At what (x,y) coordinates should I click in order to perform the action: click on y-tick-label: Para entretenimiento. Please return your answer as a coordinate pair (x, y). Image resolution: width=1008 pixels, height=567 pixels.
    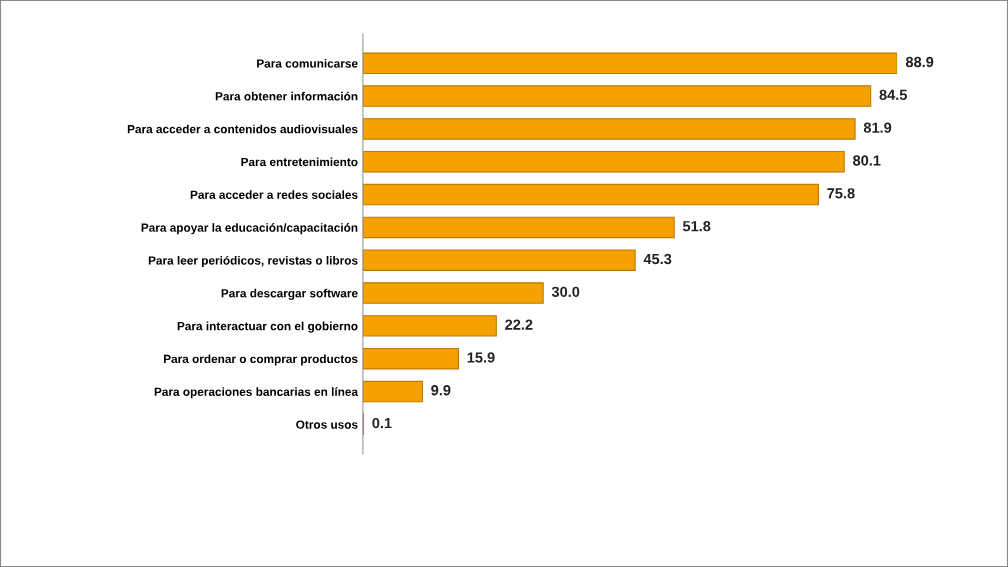
    Looking at the image, I should click on (299, 162).